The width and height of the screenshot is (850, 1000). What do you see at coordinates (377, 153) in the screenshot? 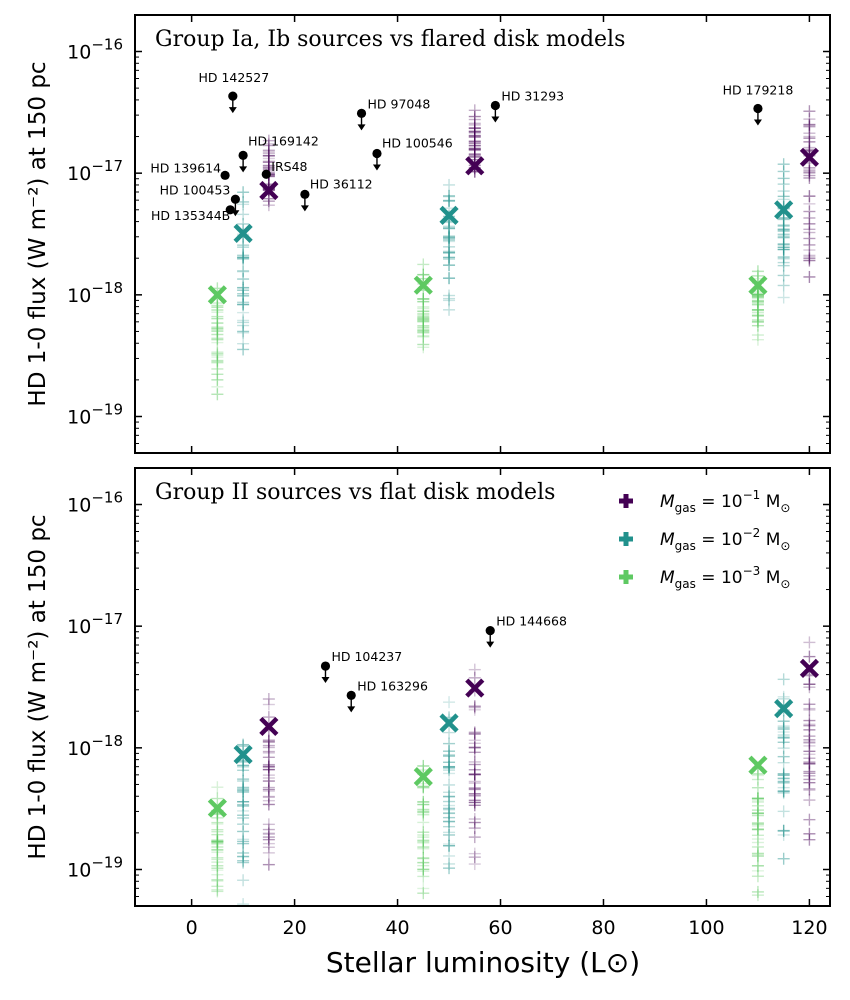
I see `source-point` at bounding box center [377, 153].